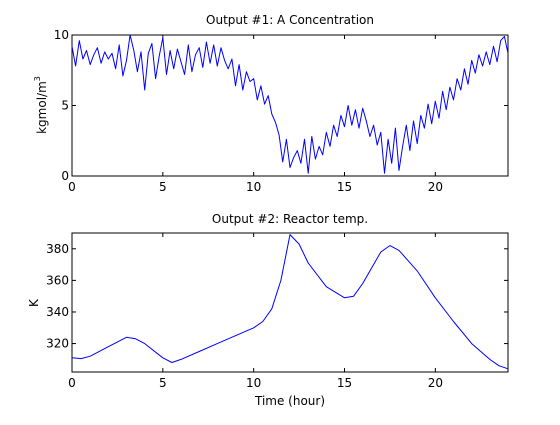  I want to click on y-tick-label: 360, so click(57, 280).